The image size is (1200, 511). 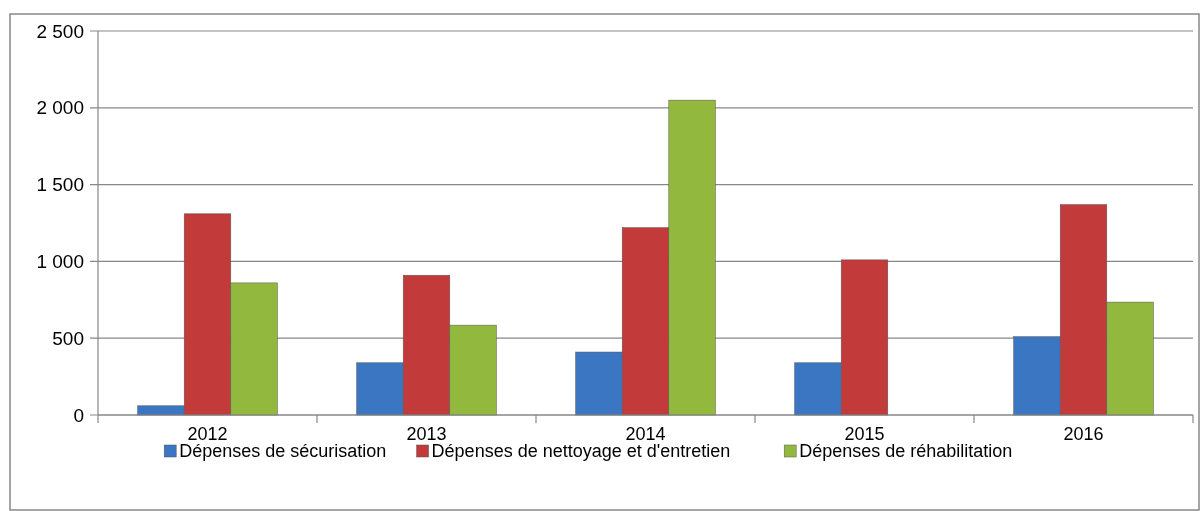 I want to click on y-tick-label: 1 500, so click(x=60, y=185).